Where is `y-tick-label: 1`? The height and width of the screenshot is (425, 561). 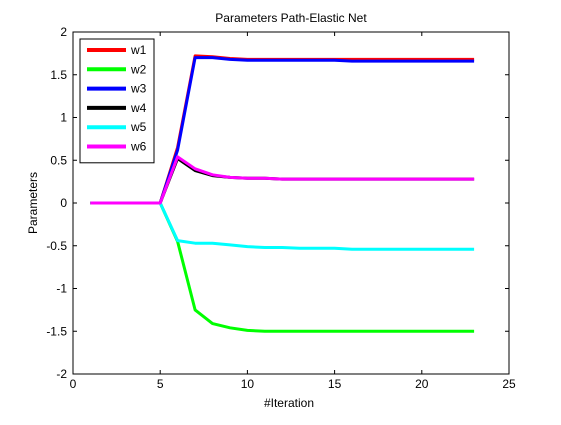 y-tick-label: 1 is located at coordinates (63, 118).